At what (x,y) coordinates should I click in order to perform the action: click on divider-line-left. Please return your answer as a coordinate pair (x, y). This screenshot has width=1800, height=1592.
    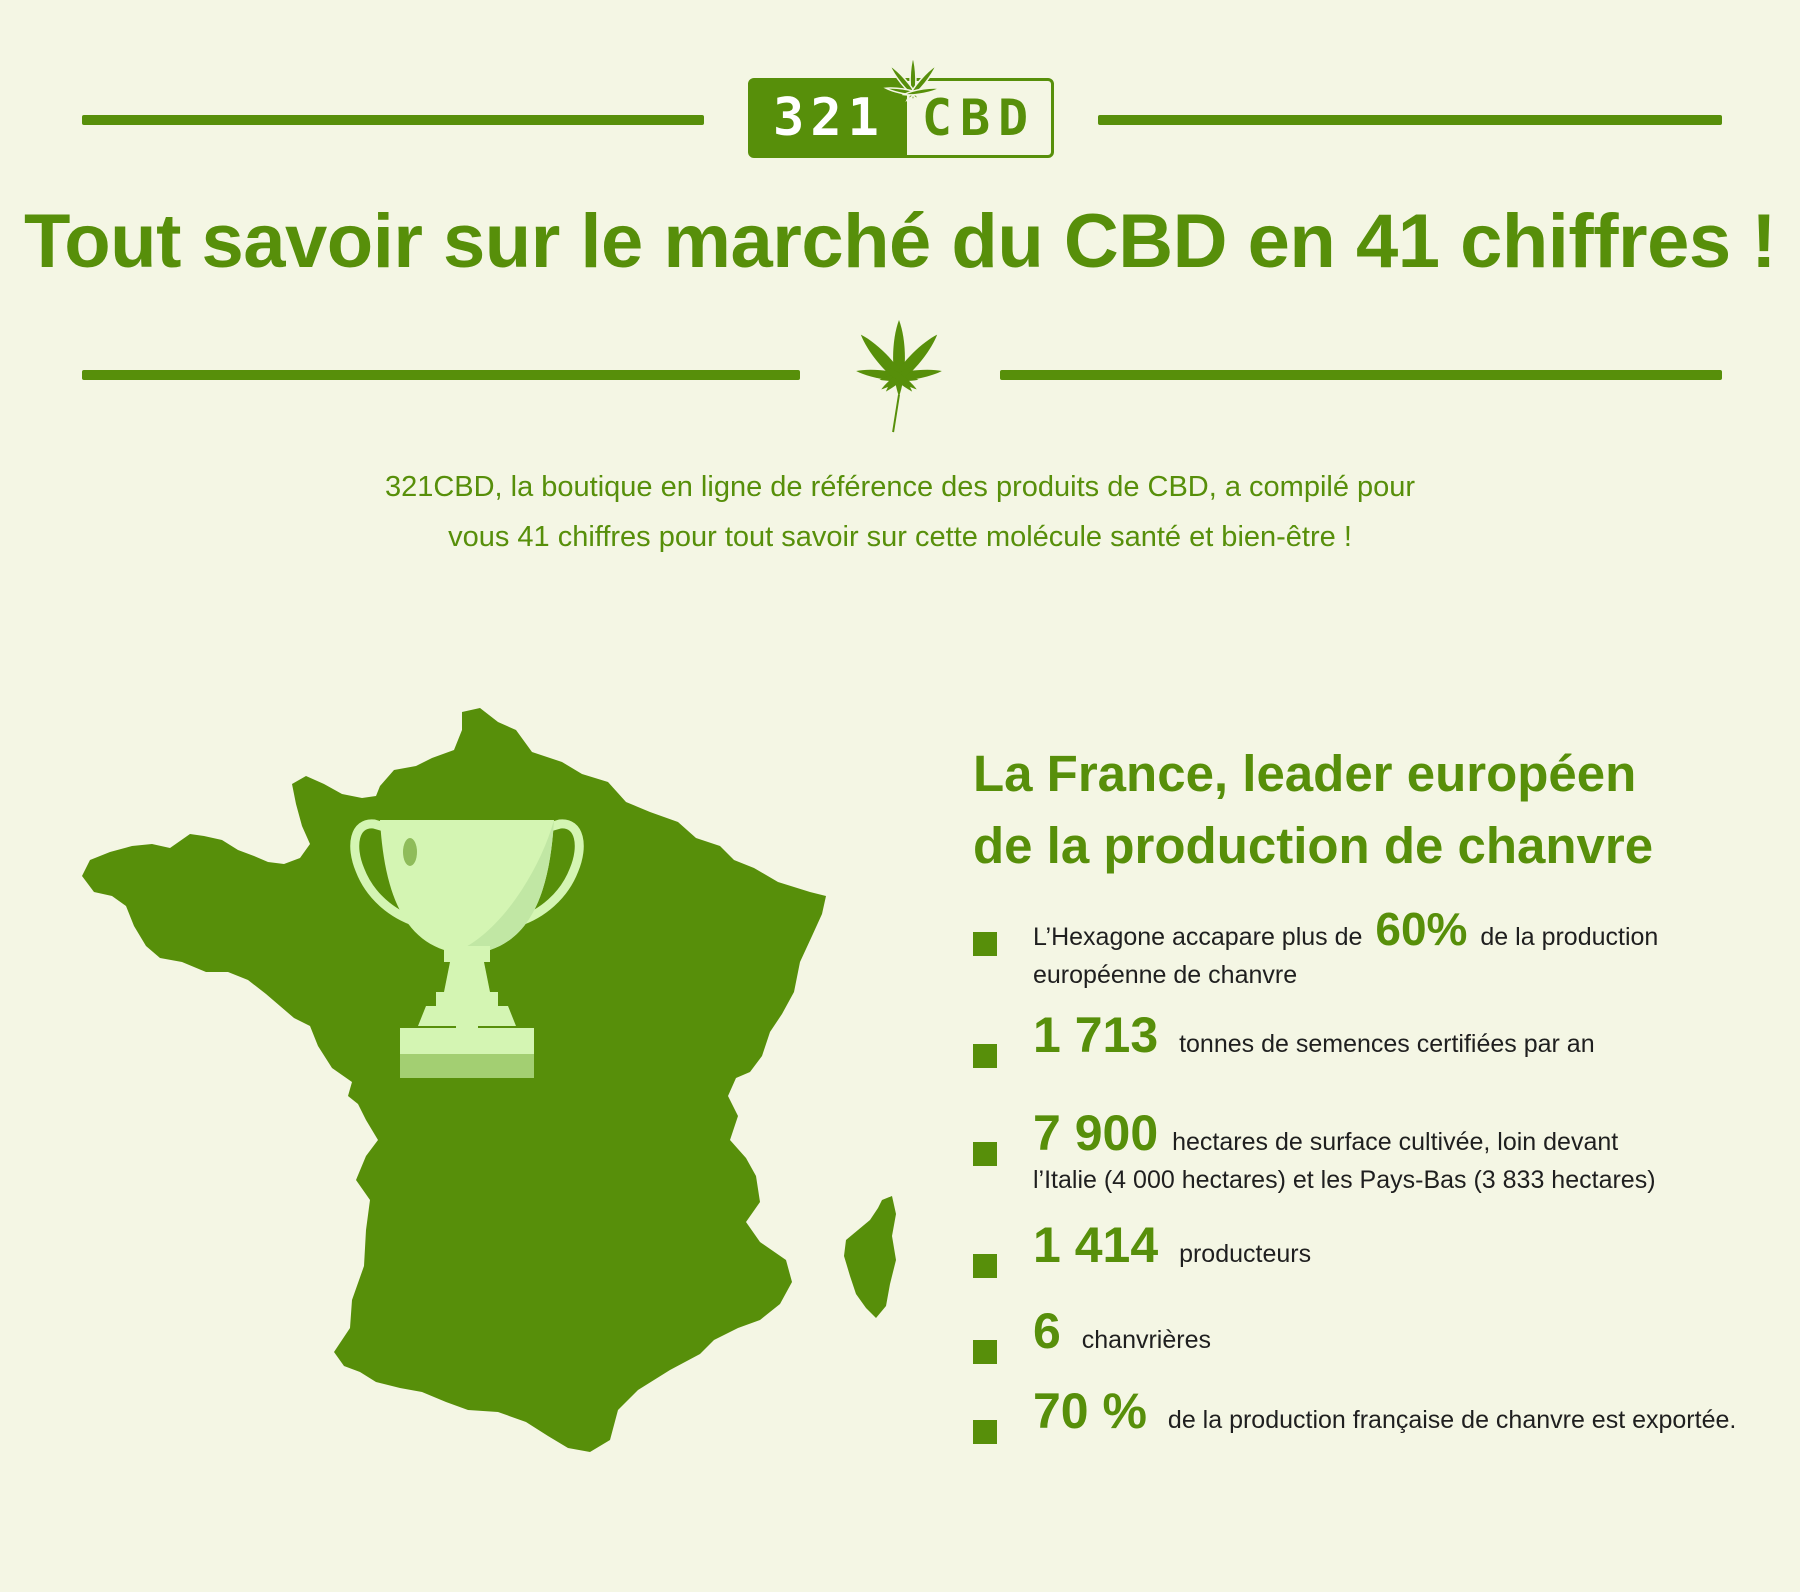
    Looking at the image, I should click on (441, 375).